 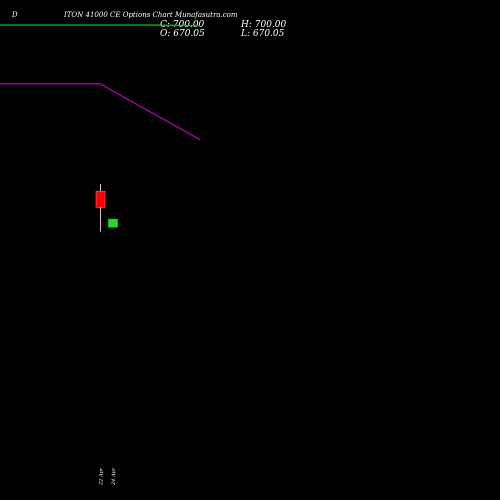 What do you see at coordinates (264, 25) in the screenshot?
I see `high-value: H: 700.00` at bounding box center [264, 25].